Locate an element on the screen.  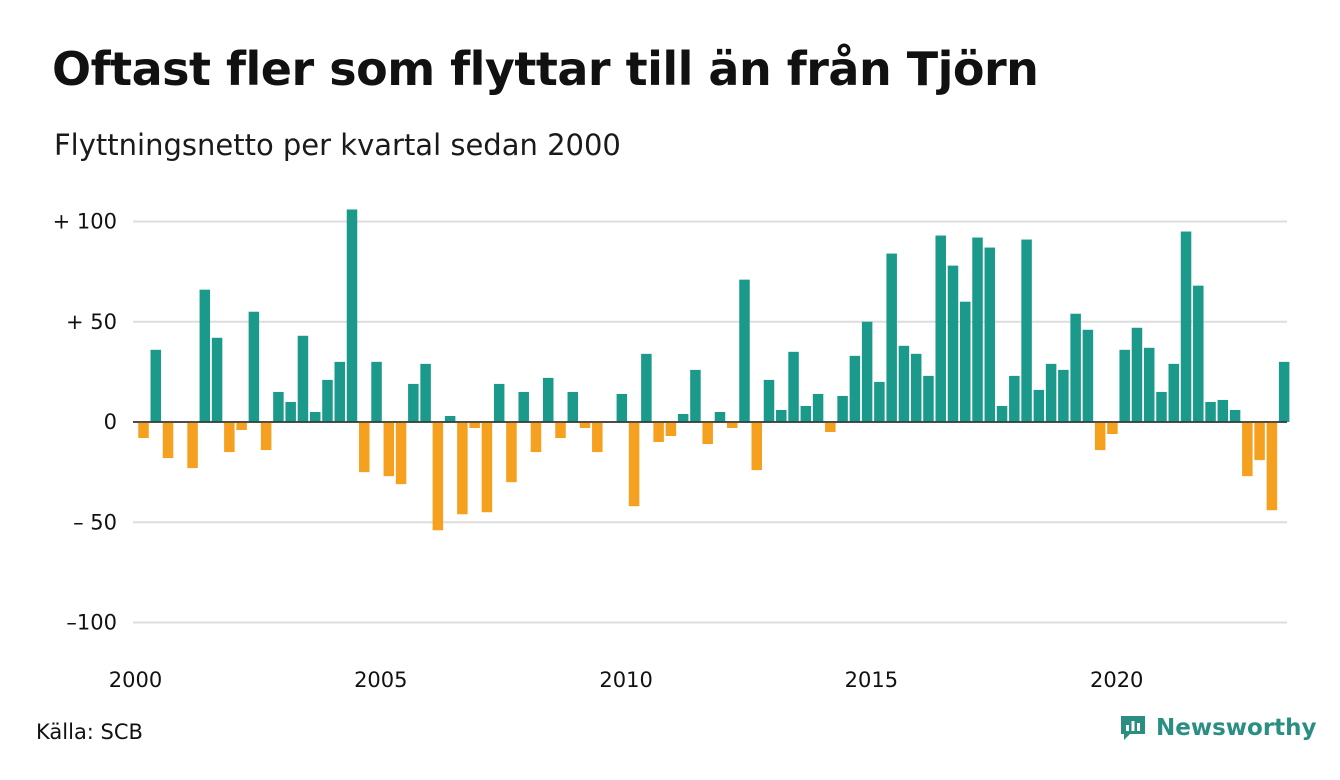
y-tick-label: 0 is located at coordinates (110, 422).